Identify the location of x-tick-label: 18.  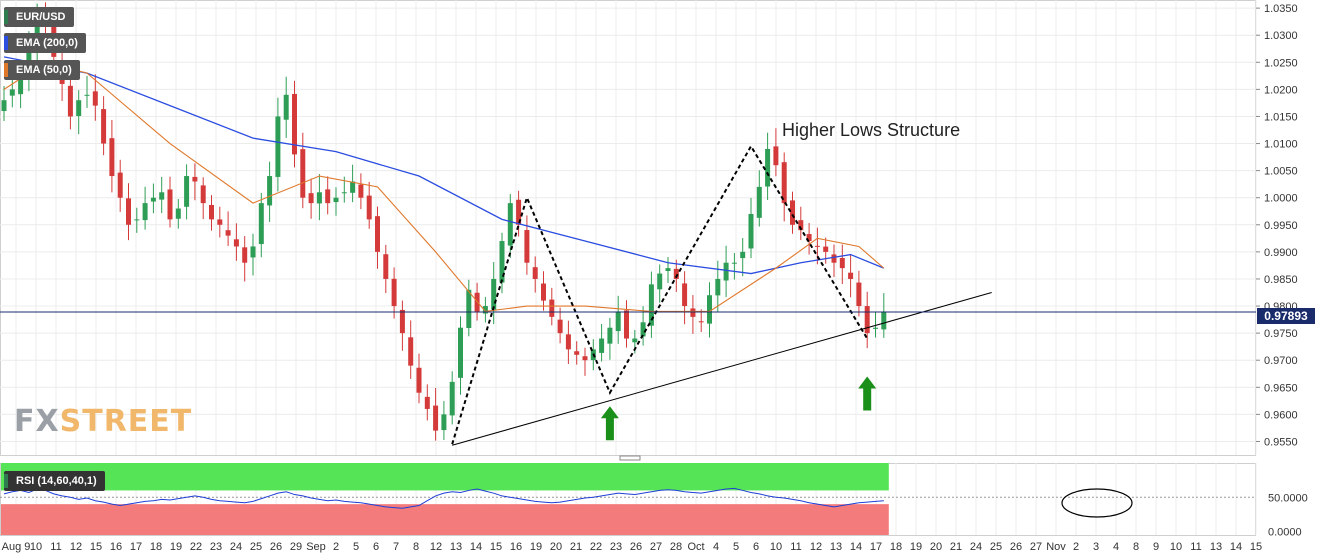
(156, 547).